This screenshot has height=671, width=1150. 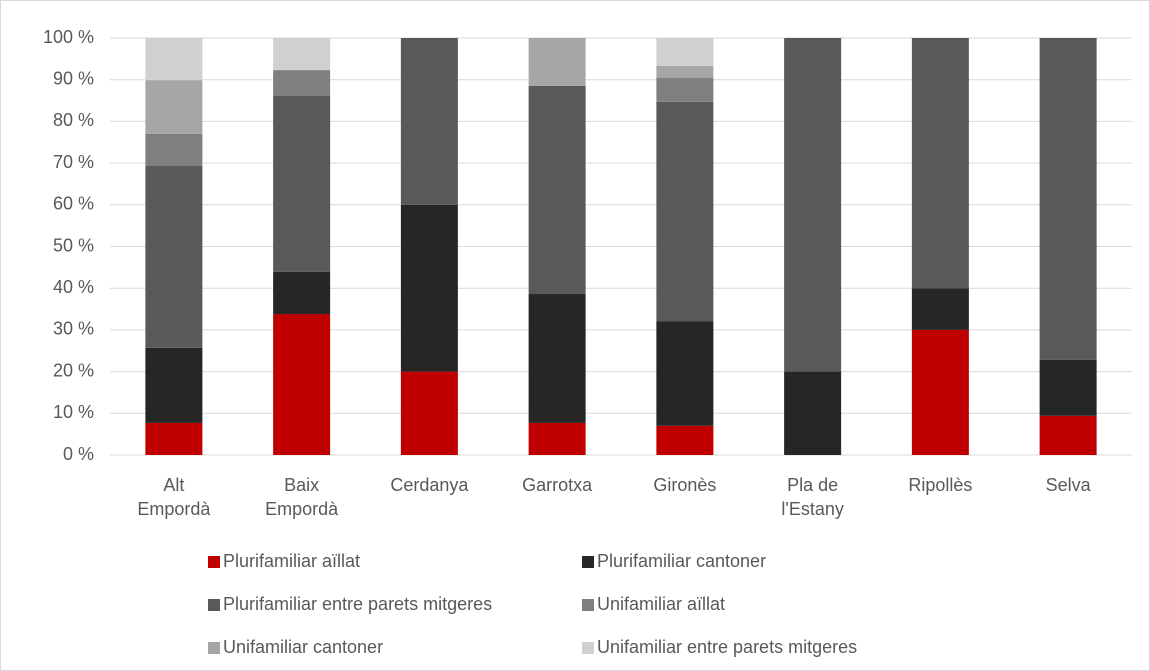 I want to click on x-tick-label: Alt Empordà, so click(x=174, y=497).